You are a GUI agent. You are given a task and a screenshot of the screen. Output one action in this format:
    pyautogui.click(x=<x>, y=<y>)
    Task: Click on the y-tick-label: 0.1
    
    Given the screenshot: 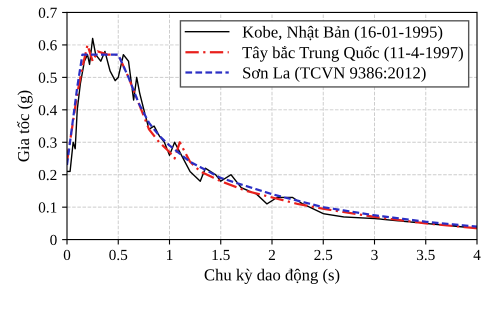 What is the action you would take?
    pyautogui.click(x=47, y=207)
    